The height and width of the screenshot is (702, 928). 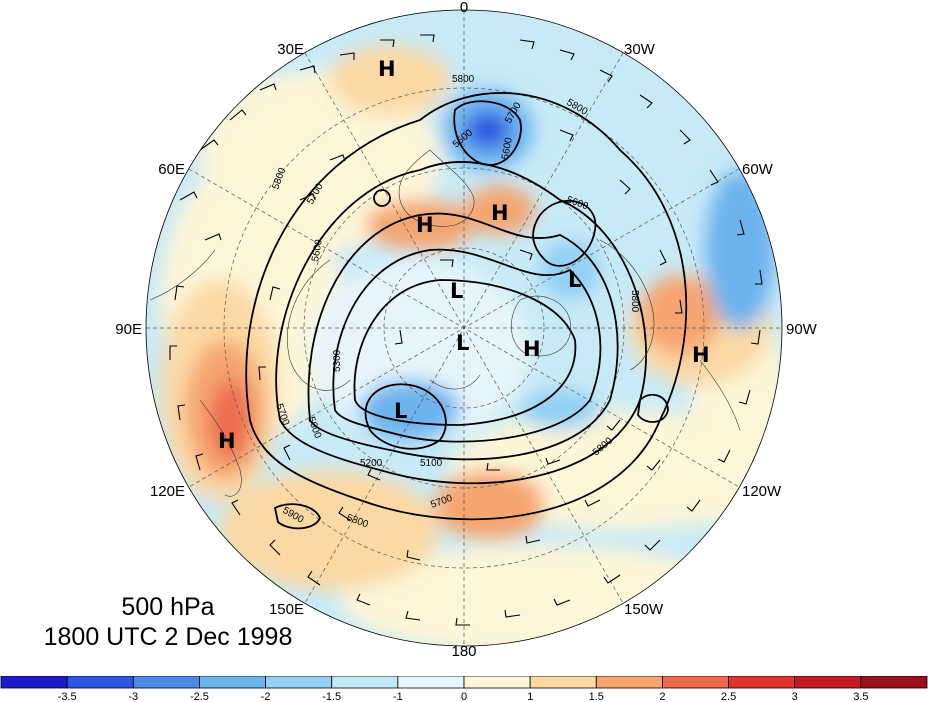 What do you see at coordinates (167, 491) in the screenshot?
I see `longitude-label: 120E` at bounding box center [167, 491].